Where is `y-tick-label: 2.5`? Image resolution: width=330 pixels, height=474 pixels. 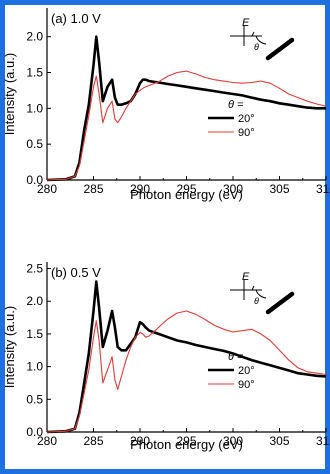 y-tick-label: 2.5 is located at coordinates (34, 269).